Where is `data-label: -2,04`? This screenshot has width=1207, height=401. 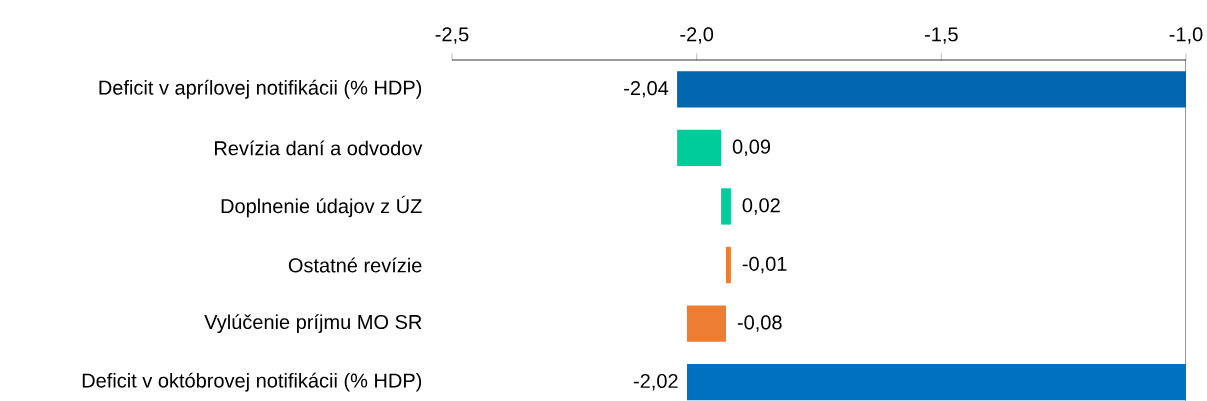 data-label: -2,04 is located at coordinates (646, 89).